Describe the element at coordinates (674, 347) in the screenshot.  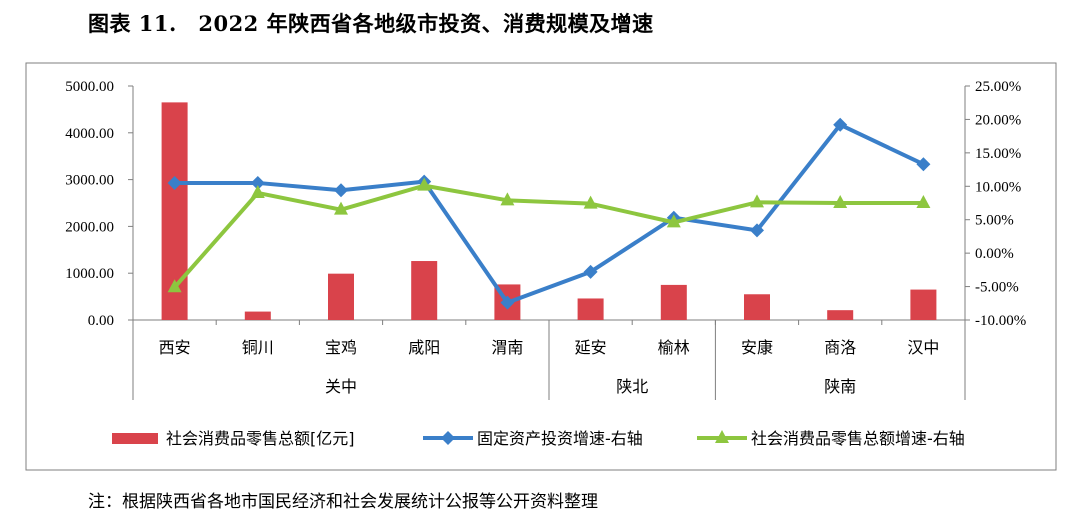
I see `category-label: 榆林` at that location.